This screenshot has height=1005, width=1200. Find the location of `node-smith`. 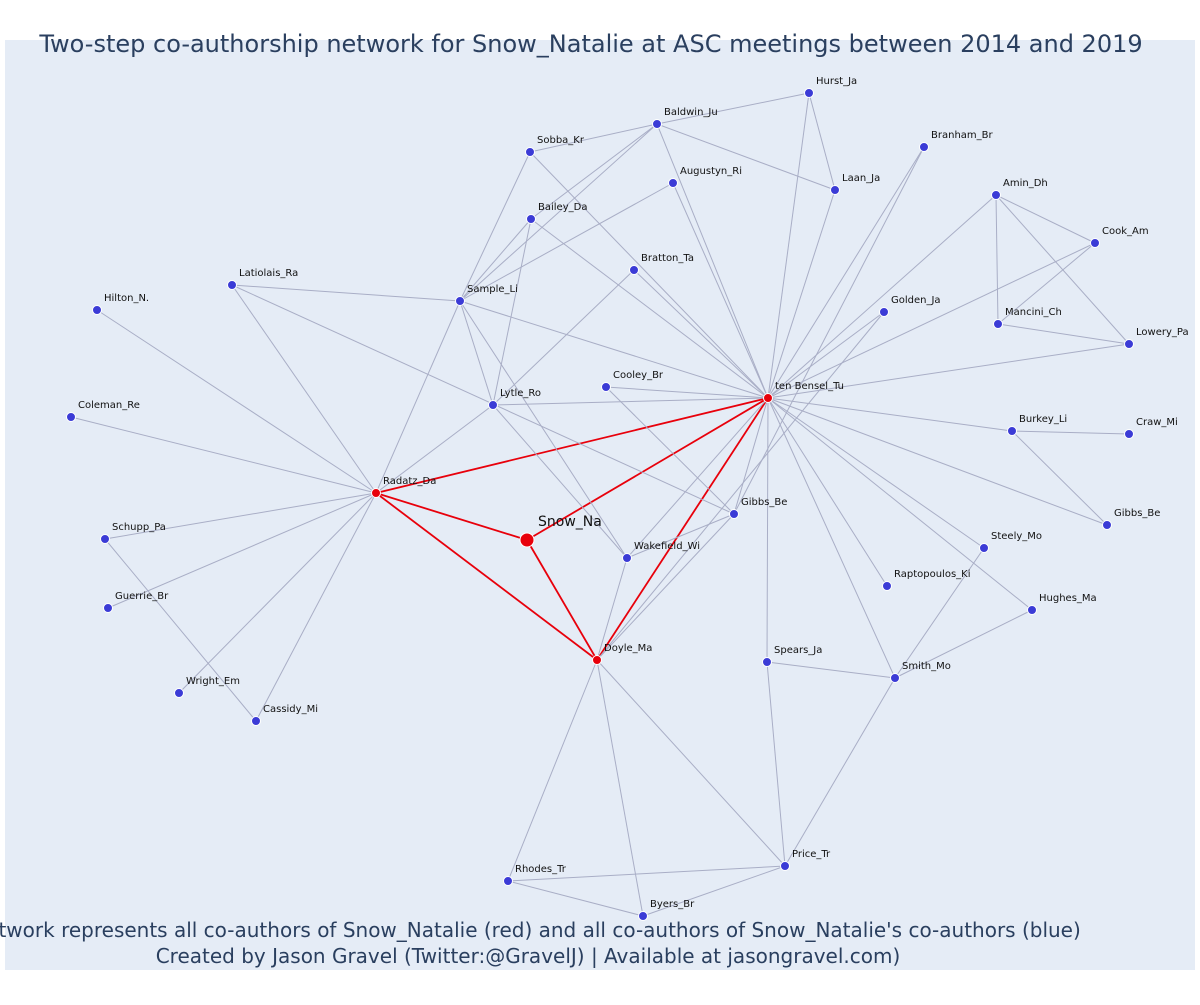

node-smith is located at coordinates (895, 678).